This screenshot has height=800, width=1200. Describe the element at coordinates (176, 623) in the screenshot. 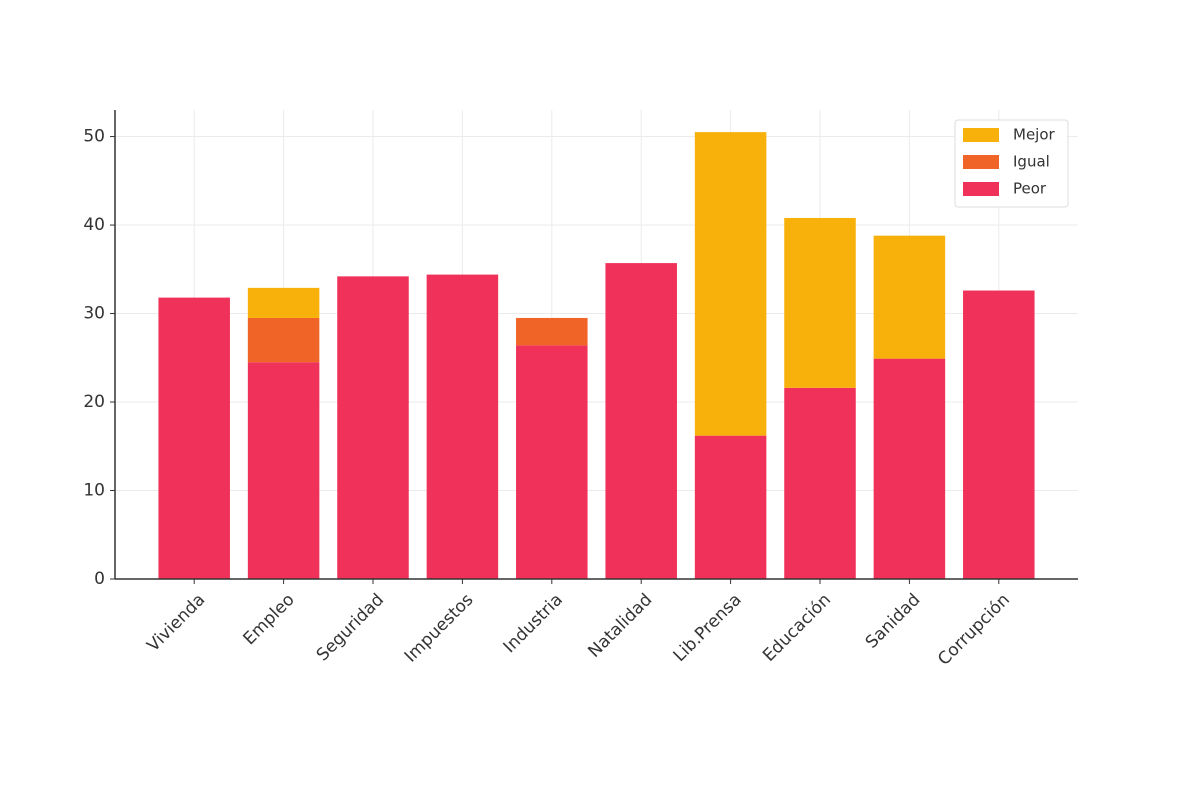

I see `x-tick-label: Vivienda` at that location.